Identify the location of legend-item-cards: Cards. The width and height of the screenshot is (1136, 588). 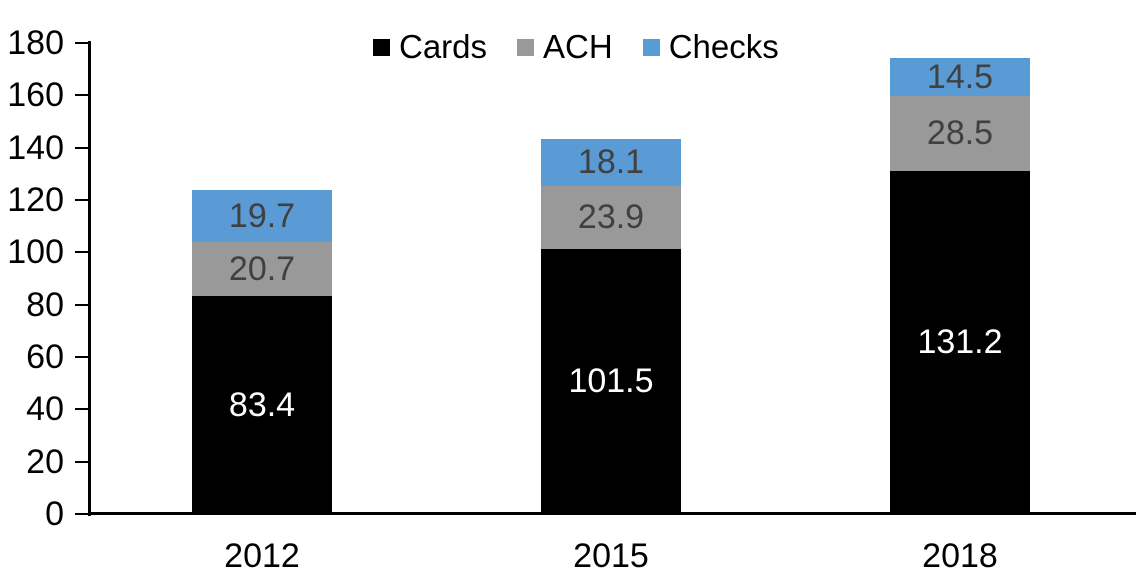
(430, 47).